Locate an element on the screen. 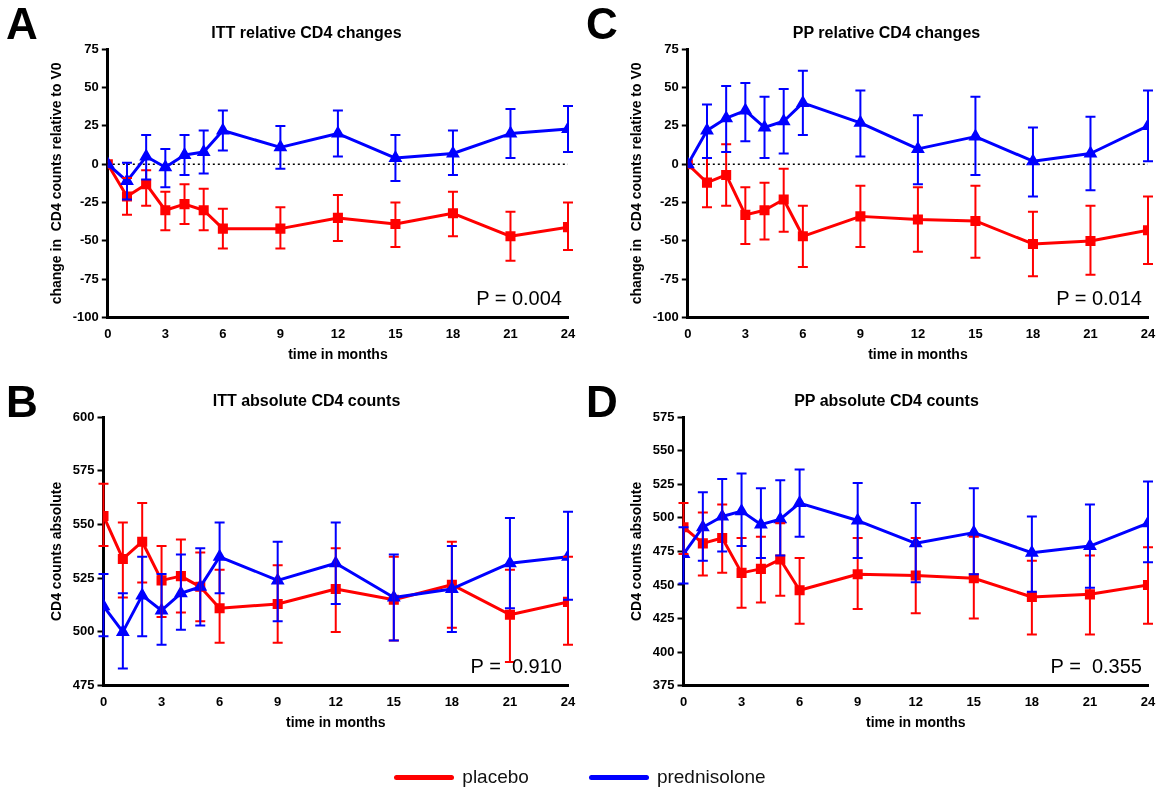 Image resolution: width=1160 pixels, height=809 pixels. text: C is located at coordinates (602, 24).